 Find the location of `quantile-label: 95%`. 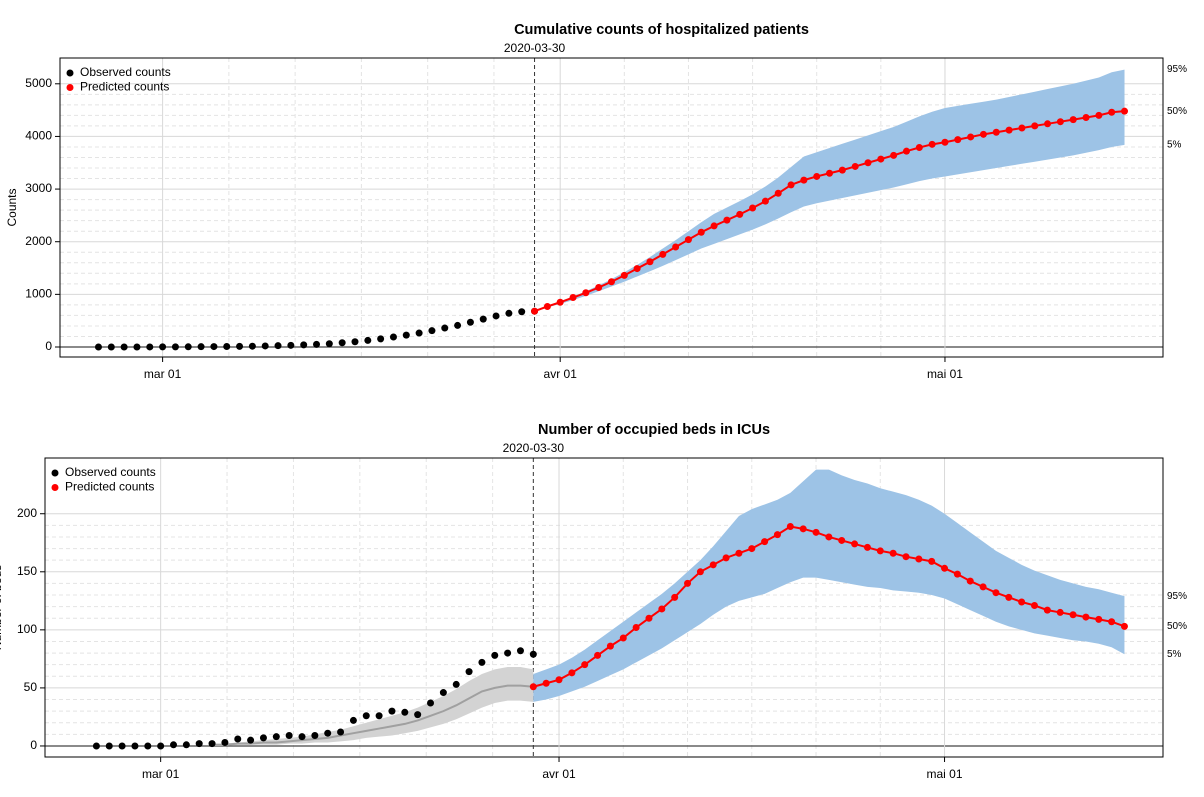

quantile-label: 95% is located at coordinates (1177, 69).